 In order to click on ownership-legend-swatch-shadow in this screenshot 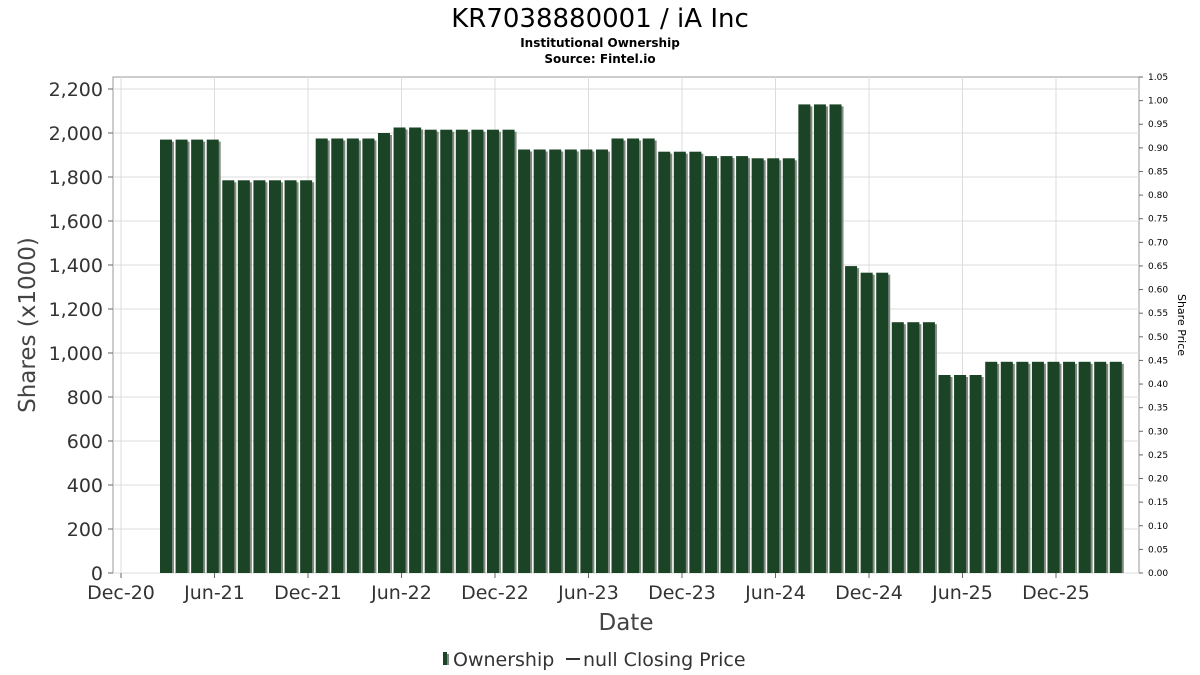, I will do `click(448, 659)`.